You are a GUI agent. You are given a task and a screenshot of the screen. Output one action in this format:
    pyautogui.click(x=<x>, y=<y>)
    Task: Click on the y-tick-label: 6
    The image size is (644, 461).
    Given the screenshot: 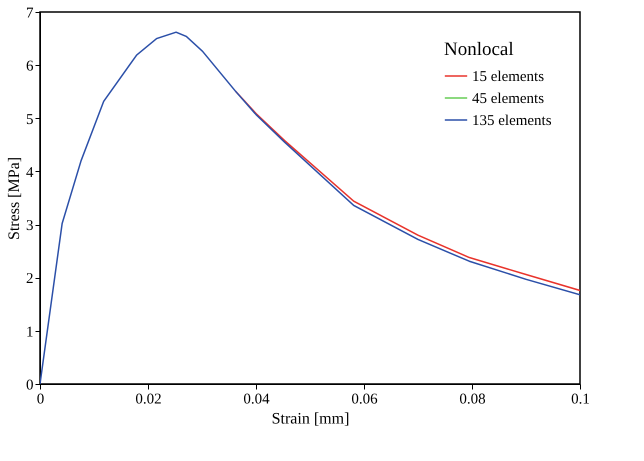 What is the action you would take?
    pyautogui.click(x=30, y=66)
    